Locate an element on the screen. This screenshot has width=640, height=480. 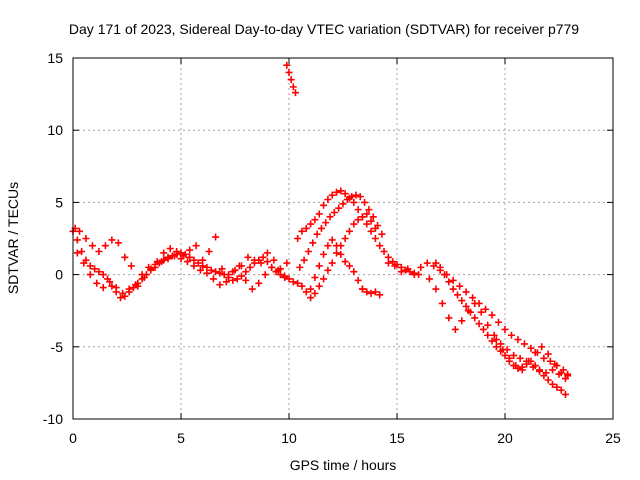
x-tick-label: 10 is located at coordinates (289, 438).